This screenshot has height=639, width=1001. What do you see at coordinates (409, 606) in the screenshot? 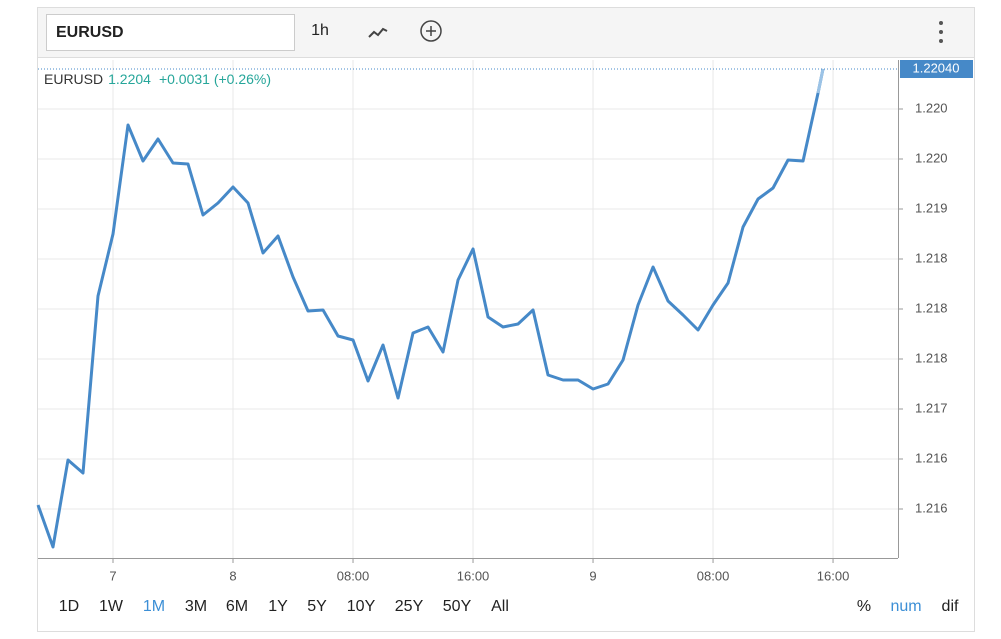
I see `range-button: 25Y` at bounding box center [409, 606].